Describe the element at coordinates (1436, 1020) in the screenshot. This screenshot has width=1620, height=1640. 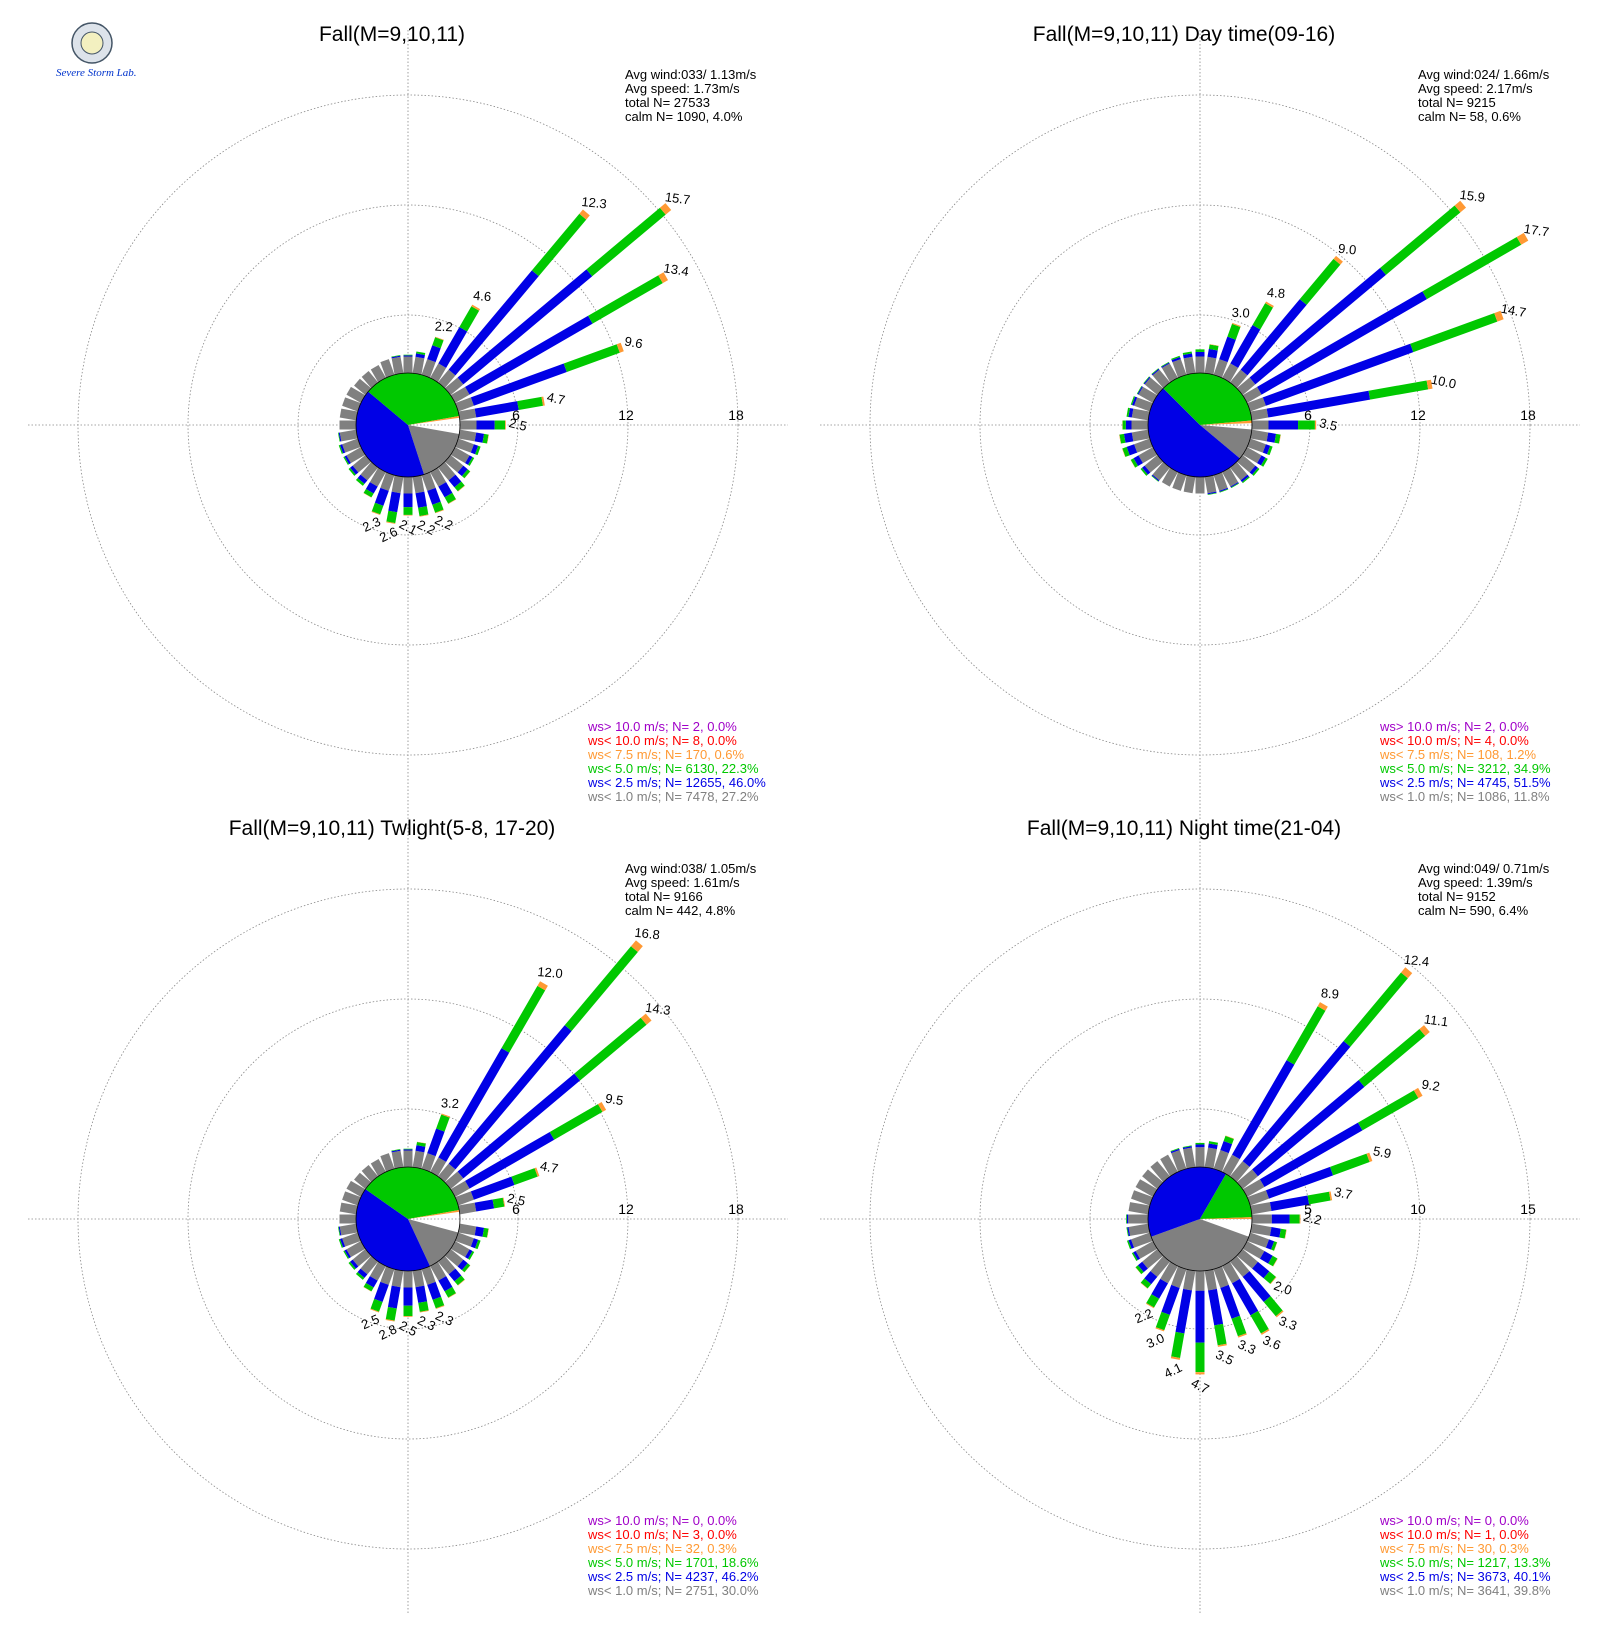
I see `bar-value-label: 11.1` at that location.